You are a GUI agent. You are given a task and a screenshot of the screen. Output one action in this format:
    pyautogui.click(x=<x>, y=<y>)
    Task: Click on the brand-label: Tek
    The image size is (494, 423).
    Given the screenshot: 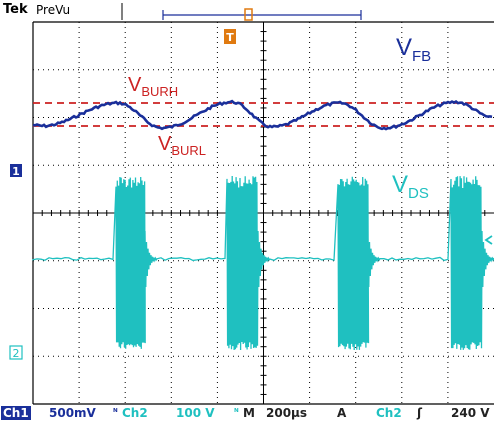 What is the action you would take?
    pyautogui.click(x=15, y=9)
    